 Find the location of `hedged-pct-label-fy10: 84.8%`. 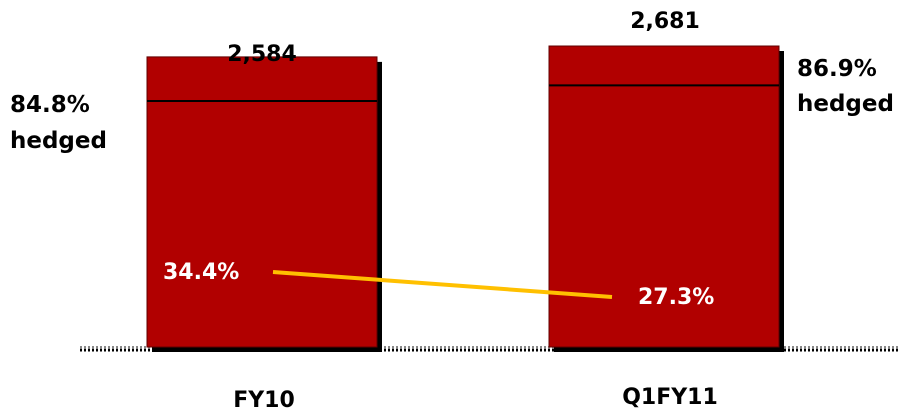

hedged-pct-label-fy10: 84.8% is located at coordinates (50, 105).